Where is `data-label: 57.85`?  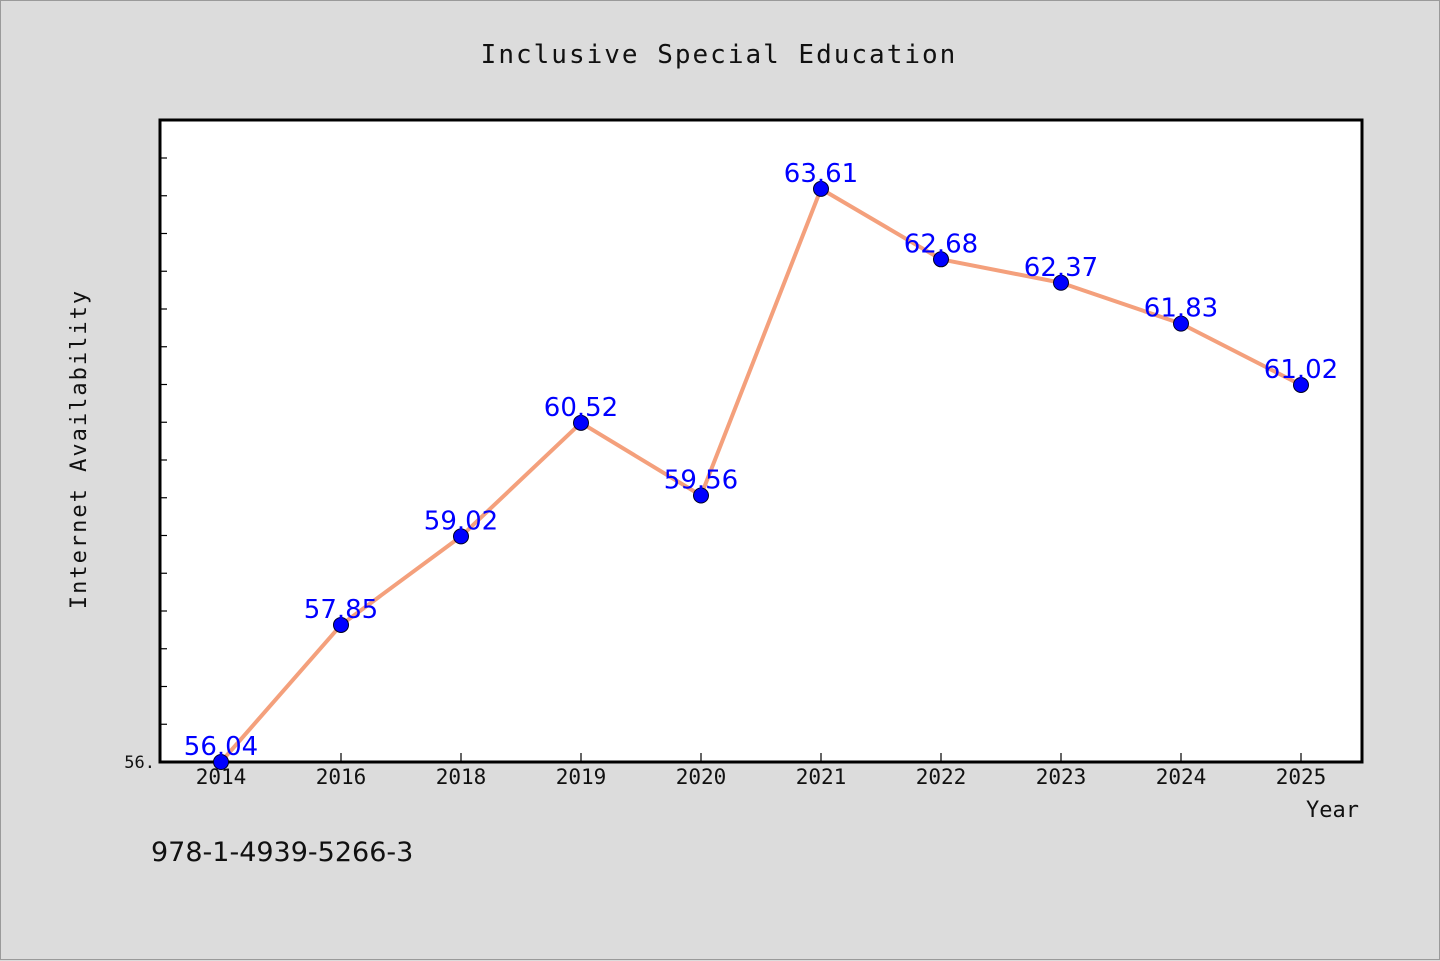 data-label: 57.85 is located at coordinates (341, 610).